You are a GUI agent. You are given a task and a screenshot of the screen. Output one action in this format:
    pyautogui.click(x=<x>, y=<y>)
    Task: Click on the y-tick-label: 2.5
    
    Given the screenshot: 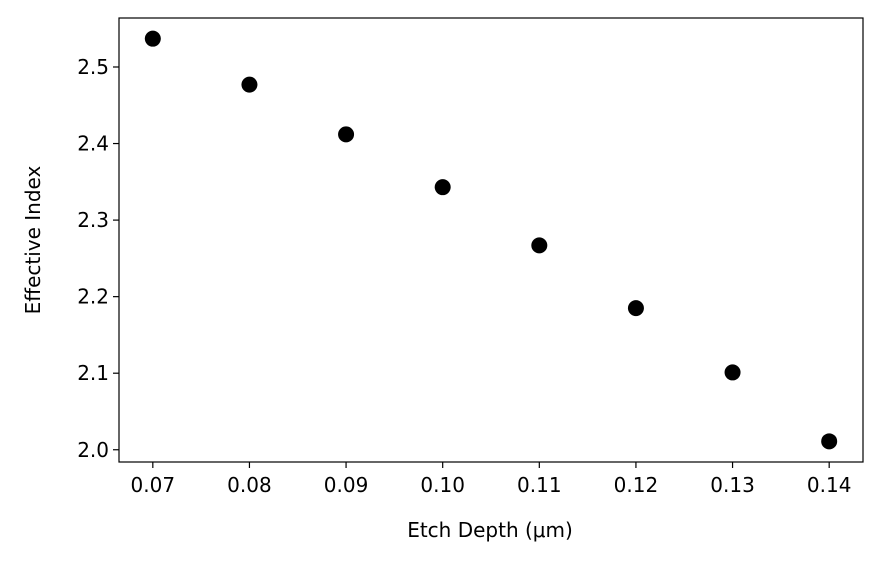 What is the action you would take?
    pyautogui.click(x=93, y=67)
    